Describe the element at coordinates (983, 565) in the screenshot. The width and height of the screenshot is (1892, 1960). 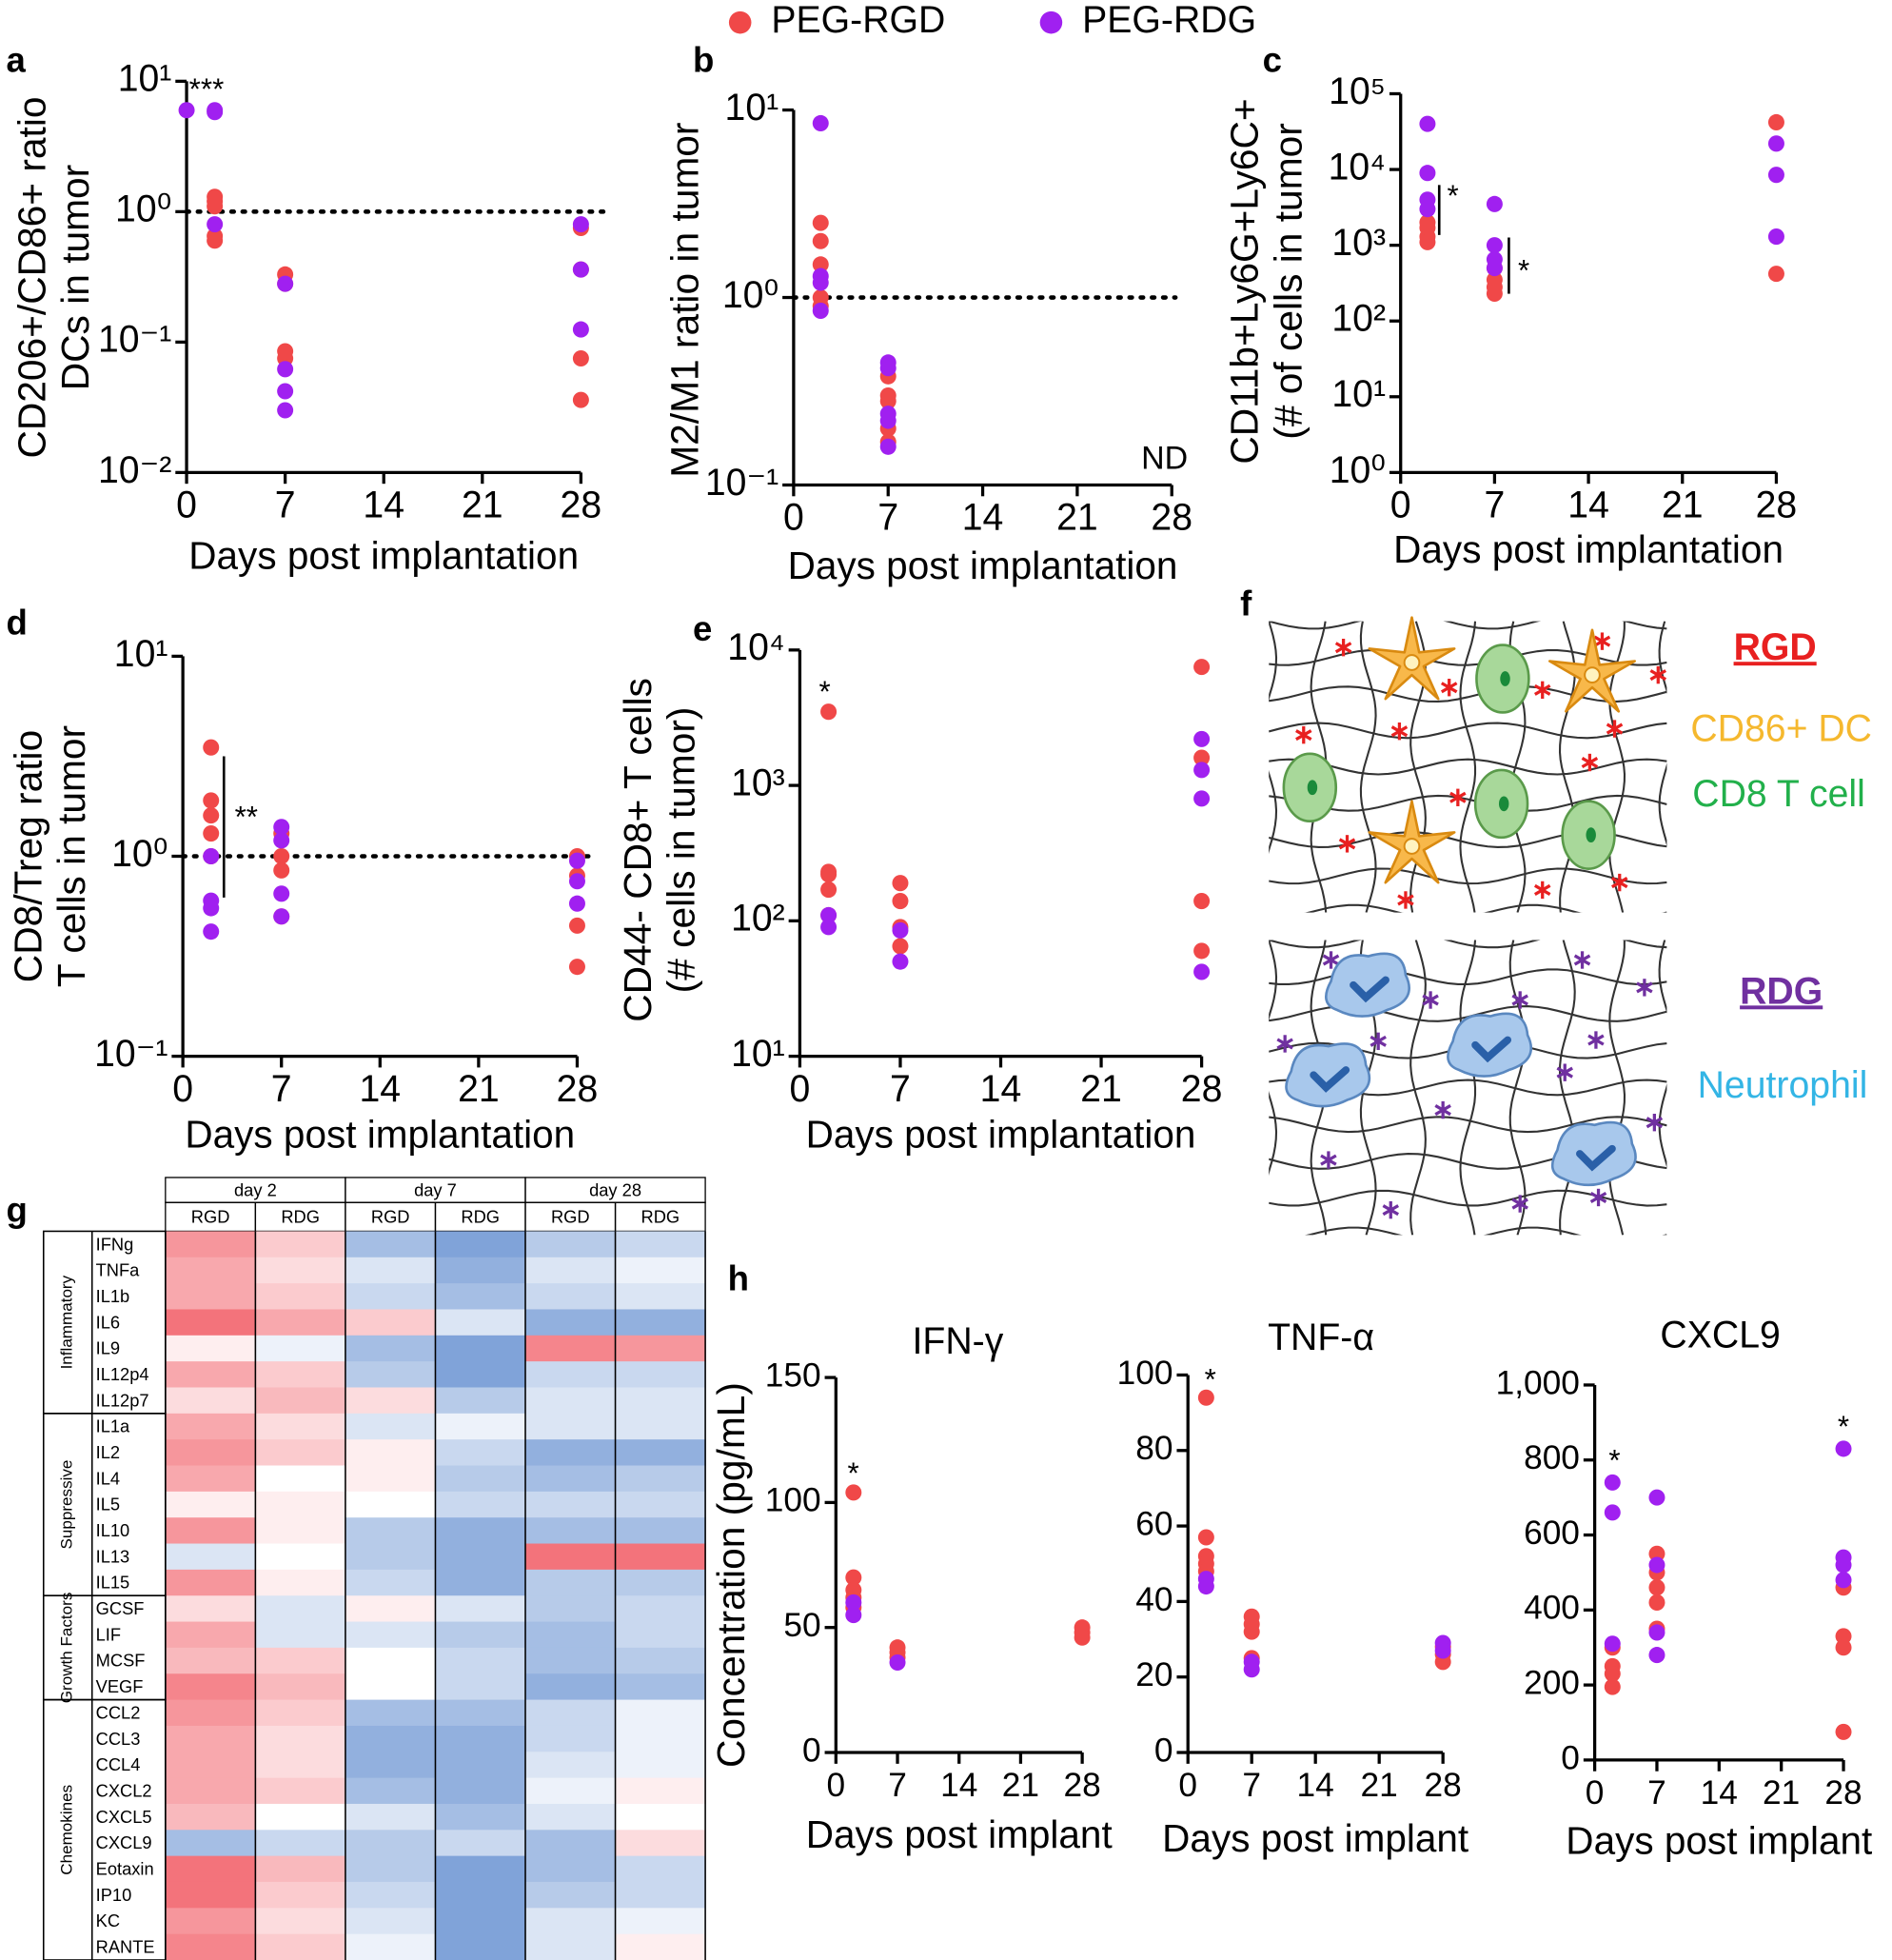
I see `x-axis-label: Days post implantation` at that location.